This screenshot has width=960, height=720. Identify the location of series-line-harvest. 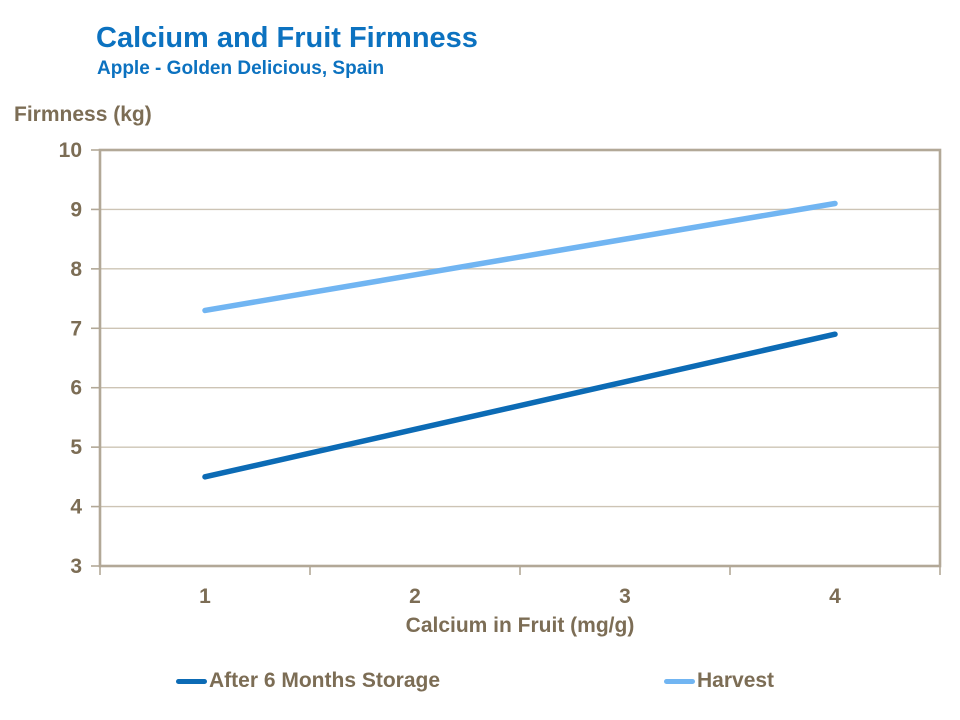
(520, 257).